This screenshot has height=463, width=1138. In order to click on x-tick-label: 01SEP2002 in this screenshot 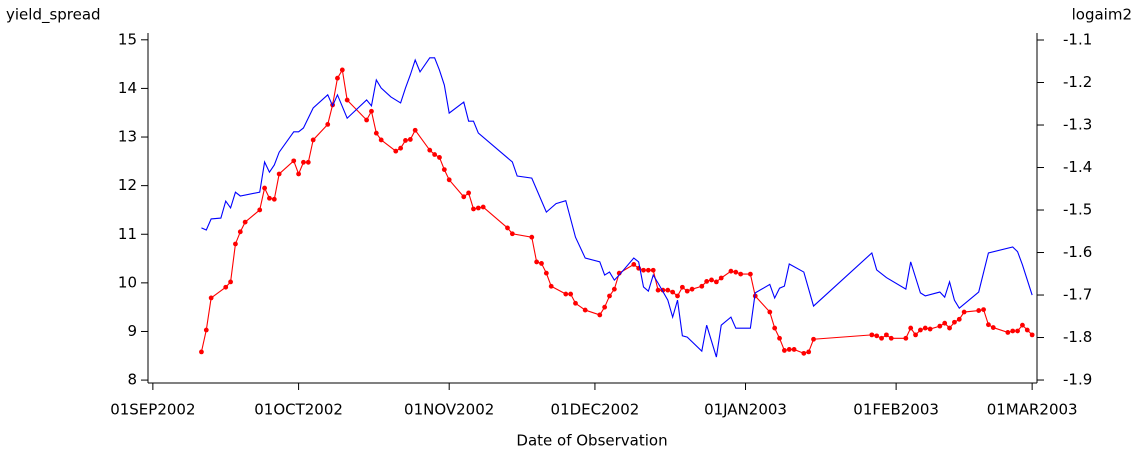, I will do `click(152, 410)`.